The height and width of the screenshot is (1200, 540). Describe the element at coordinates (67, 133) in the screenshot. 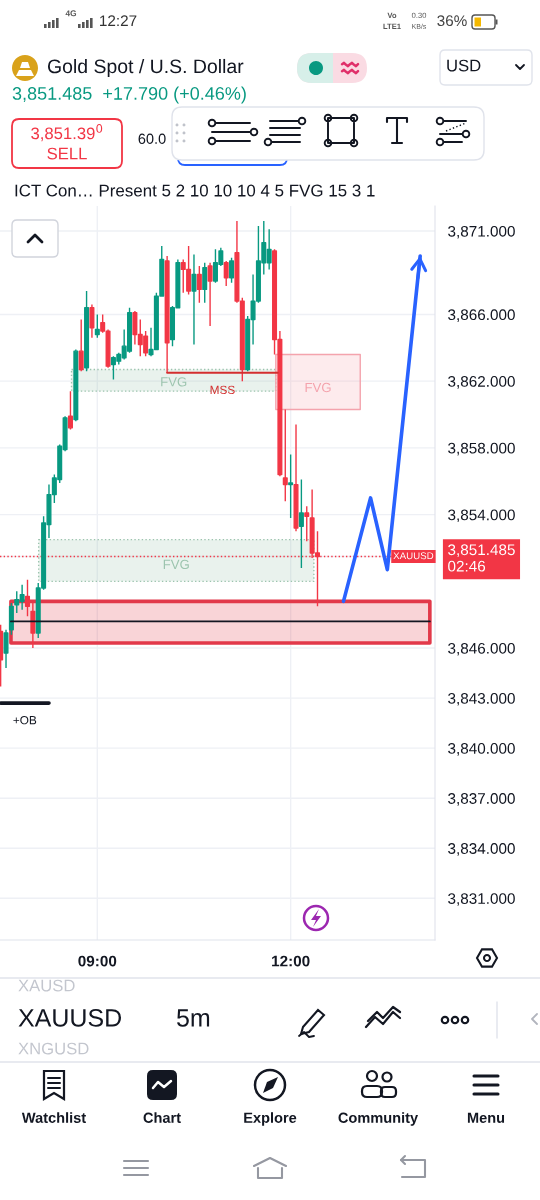

I see `text: 3,851.39$^{0}$` at that location.